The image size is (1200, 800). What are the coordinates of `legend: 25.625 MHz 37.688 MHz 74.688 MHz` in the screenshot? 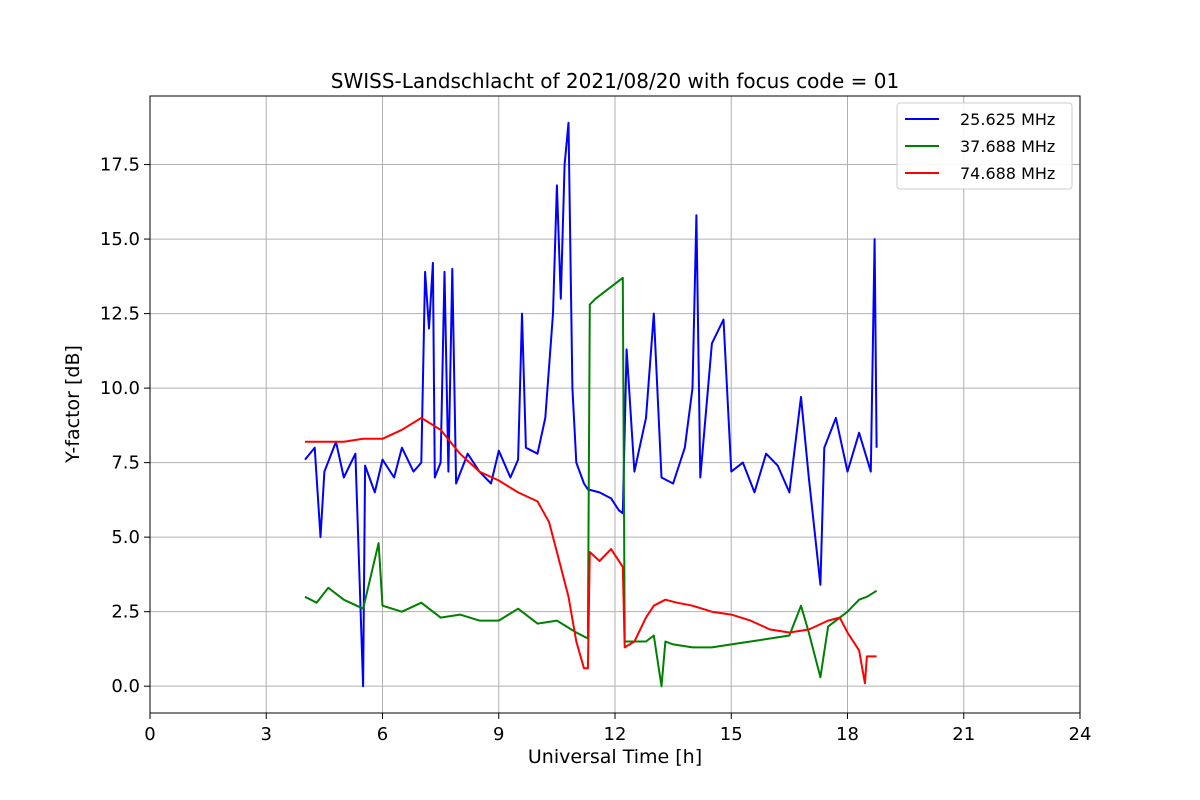 It's located at (984, 146).